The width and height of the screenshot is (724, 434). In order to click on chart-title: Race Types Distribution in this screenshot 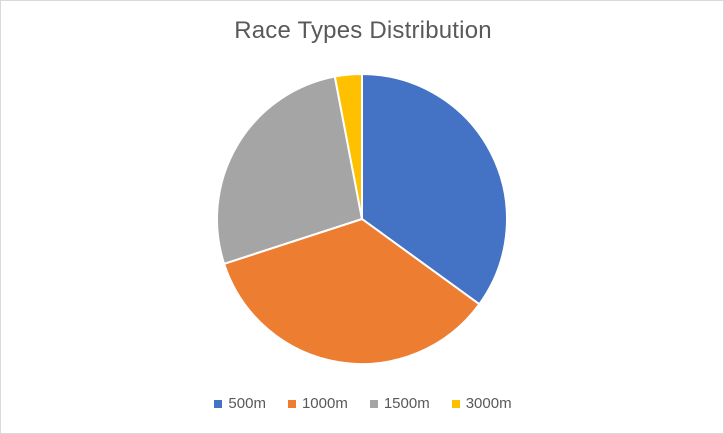, I will do `click(363, 30)`.